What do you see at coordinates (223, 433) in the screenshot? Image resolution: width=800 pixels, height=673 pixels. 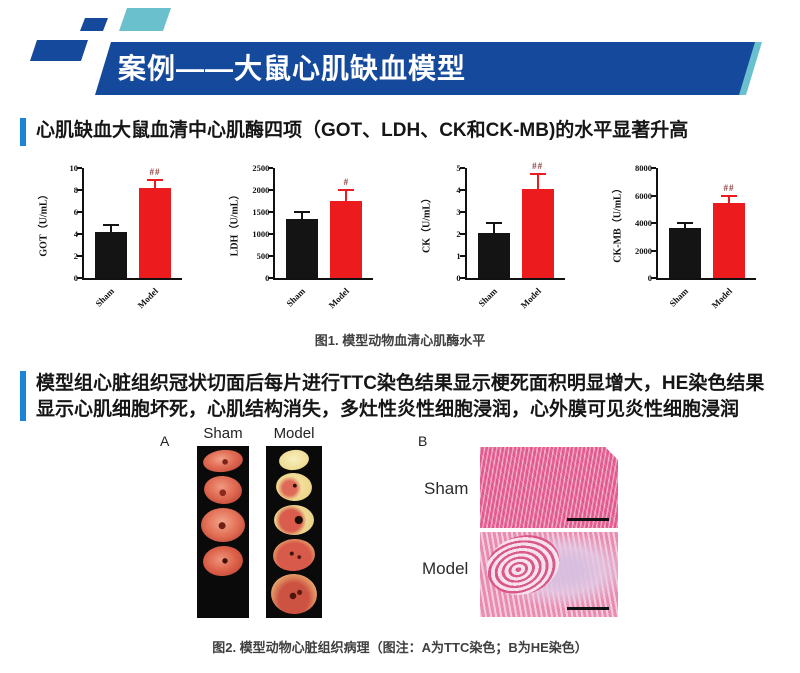 I see `ttc-column-header-sham: Sham` at bounding box center [223, 433].